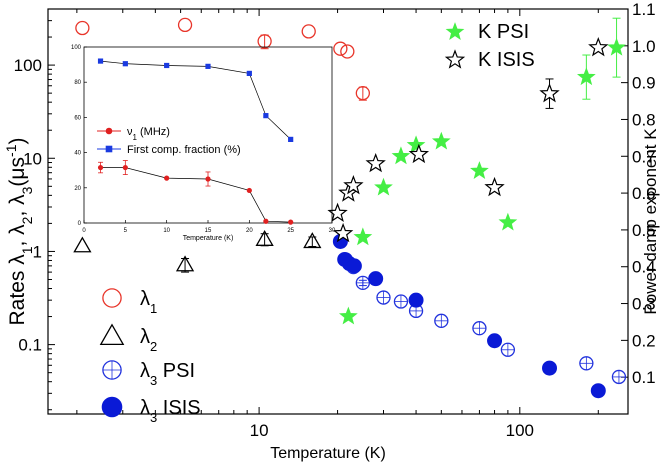 Image resolution: width=660 pixels, height=465 pixels. I want to click on inset-y-tick-label: 0, so click(80, 224).